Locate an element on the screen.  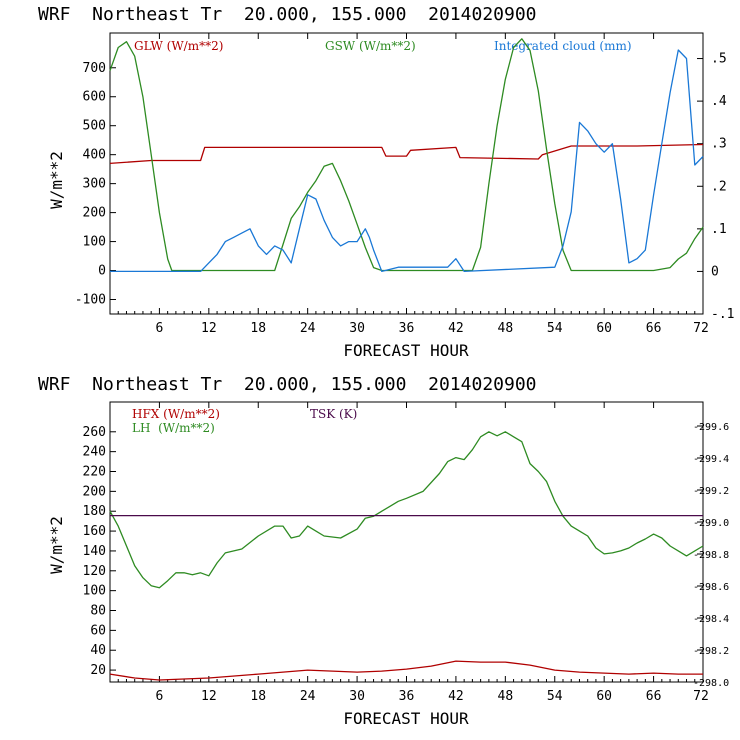
legend-integrated-cloud: Integrated cloud (mm) is located at coordinates (563, 46).